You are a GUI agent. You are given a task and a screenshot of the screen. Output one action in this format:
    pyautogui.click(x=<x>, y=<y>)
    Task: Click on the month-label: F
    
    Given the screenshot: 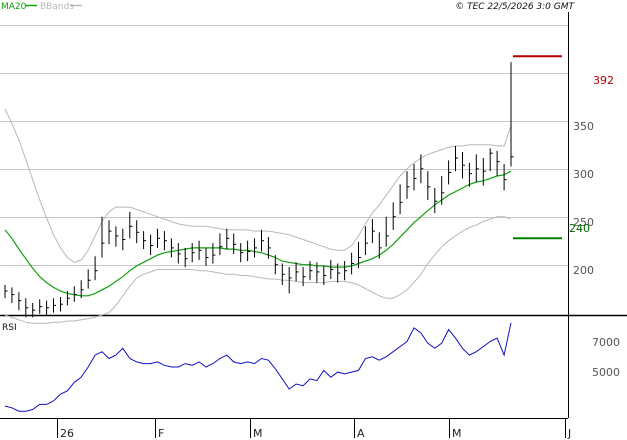 What is the action you would take?
    pyautogui.click(x=161, y=433)
    